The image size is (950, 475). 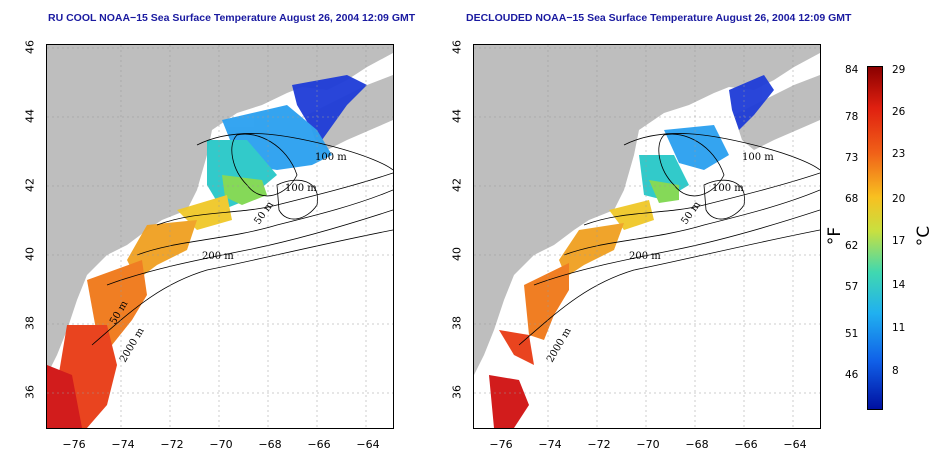 I want to click on colorbar-fahrenheit-tick: 51, so click(x=852, y=334).